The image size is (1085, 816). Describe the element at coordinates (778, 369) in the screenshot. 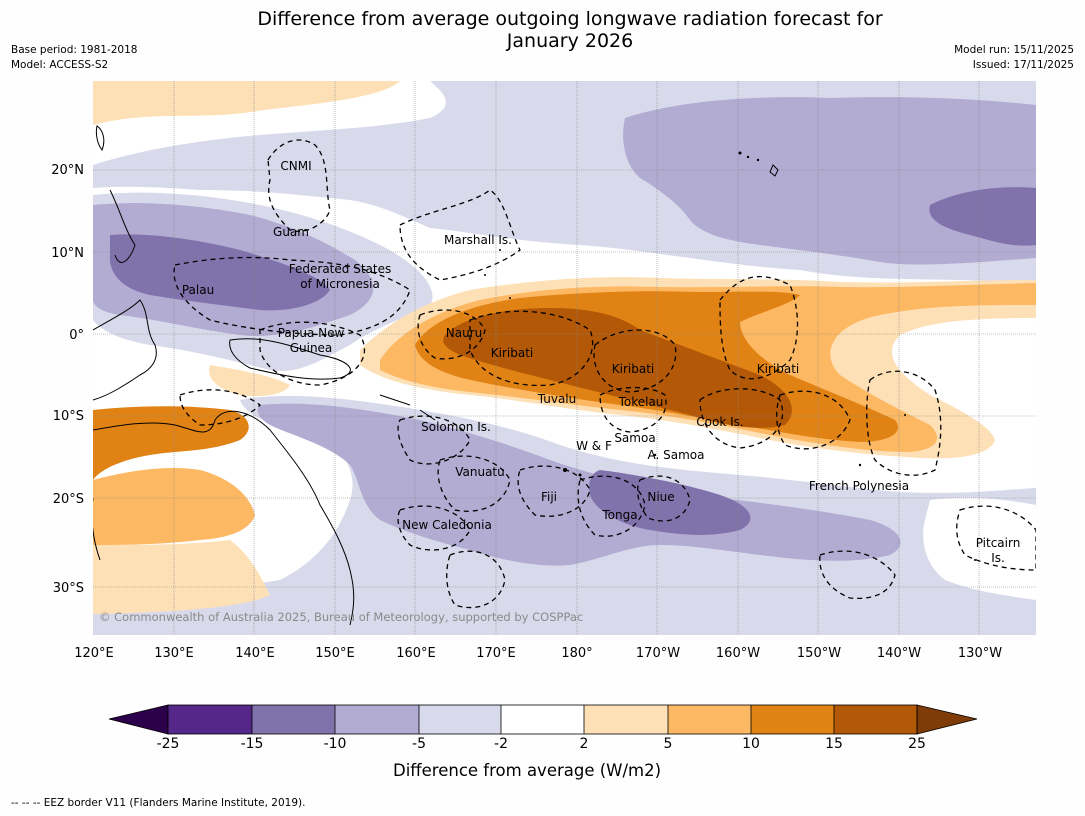

I see `label-kiribati-east: Kiribati` at that location.